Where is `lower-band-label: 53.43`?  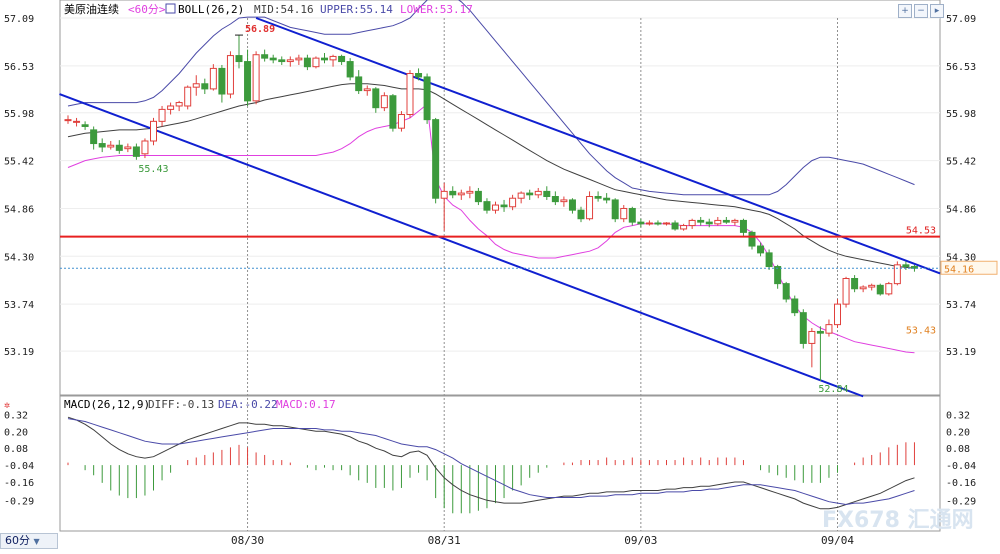
lower-band-label: 53.43 is located at coordinates (921, 331).